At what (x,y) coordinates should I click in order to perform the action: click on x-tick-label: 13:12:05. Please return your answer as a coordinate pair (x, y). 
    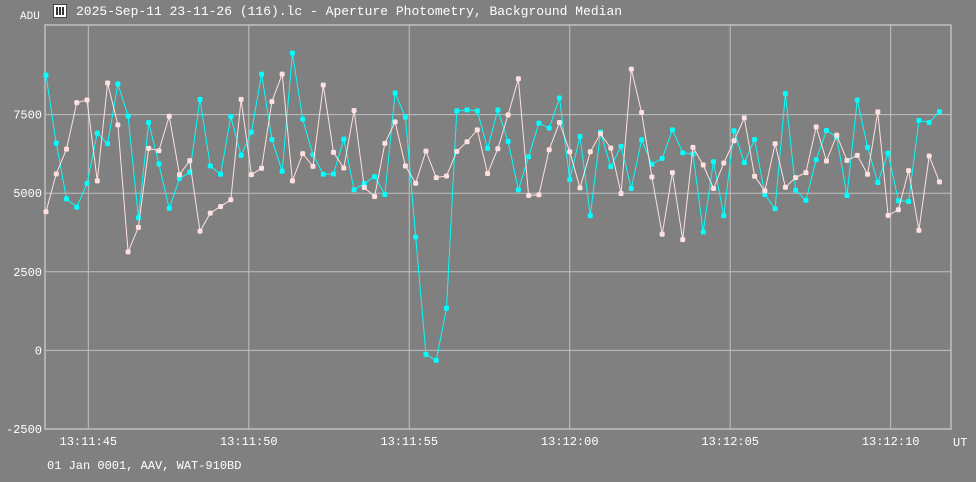
    Looking at the image, I should click on (730, 442).